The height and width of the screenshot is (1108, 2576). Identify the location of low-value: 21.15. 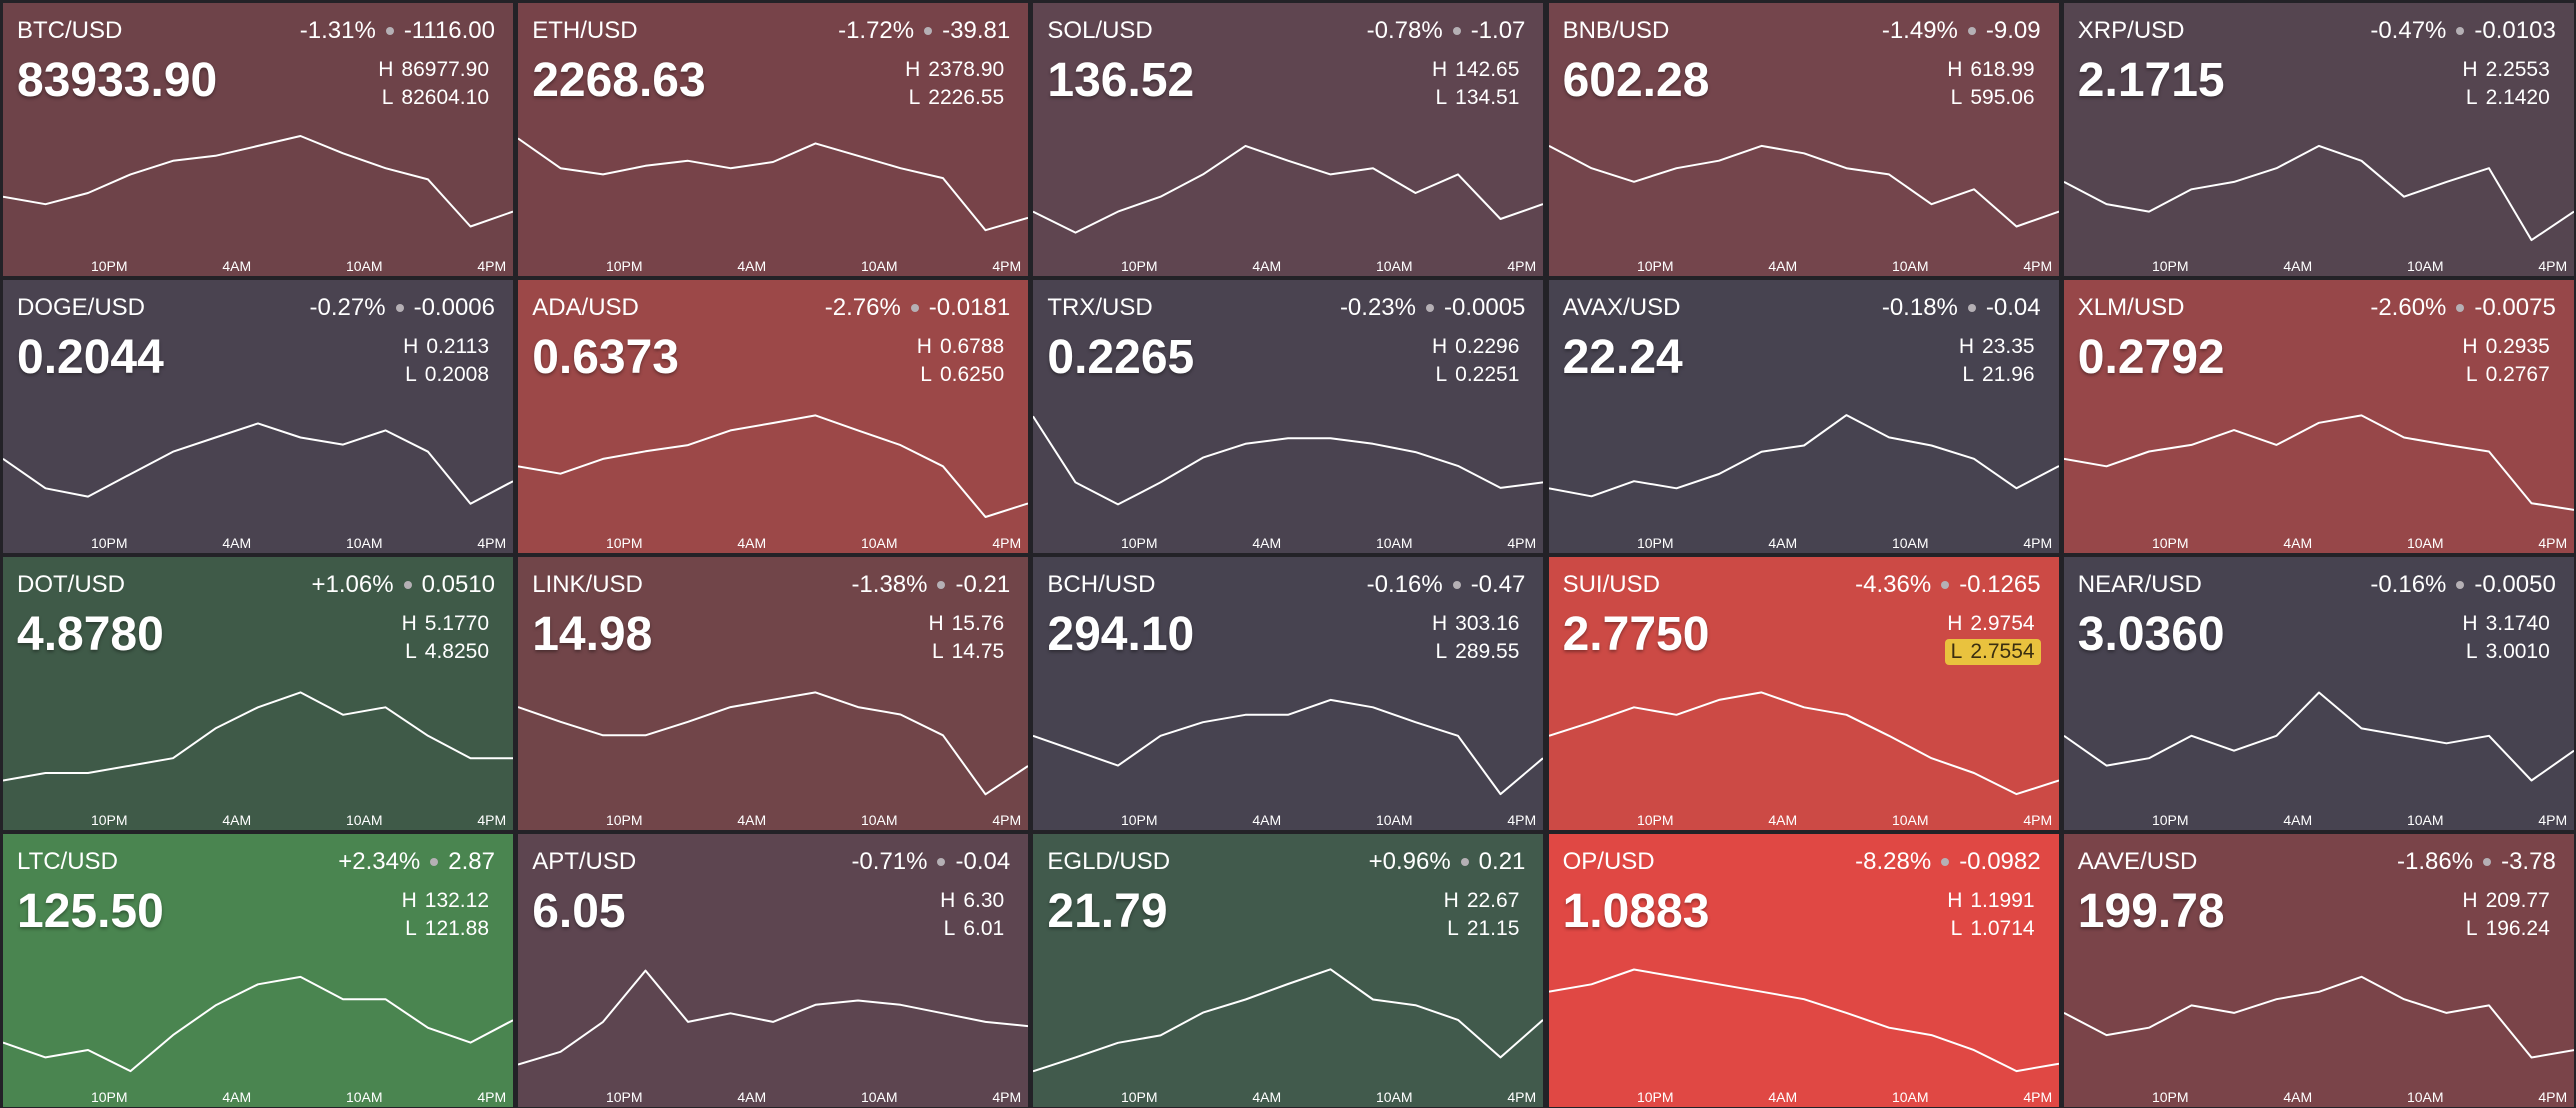
(1493, 928).